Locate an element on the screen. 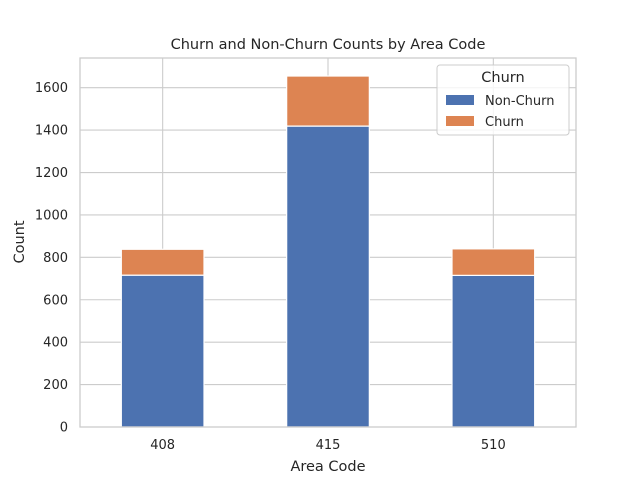  legend: Churn Non-Churn Churn is located at coordinates (503, 100).